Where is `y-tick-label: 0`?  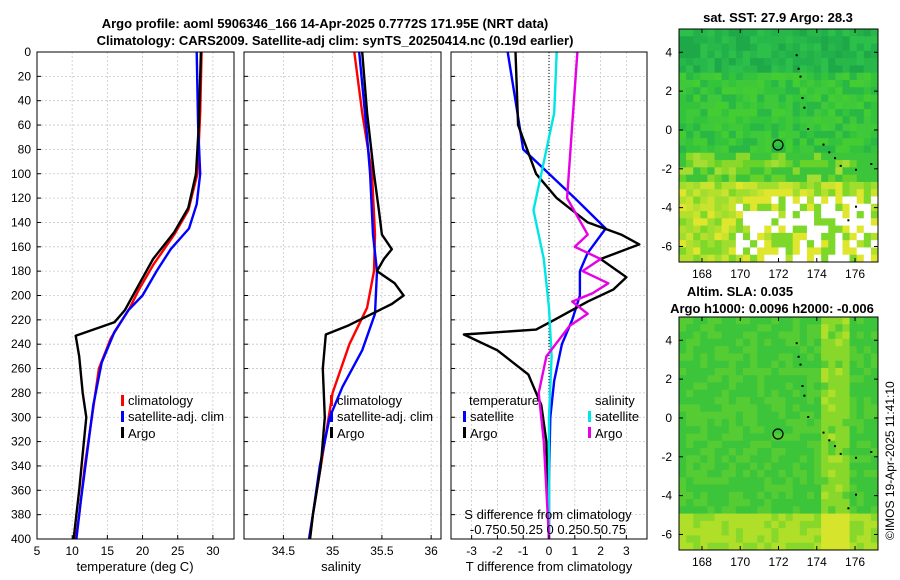
y-tick-label: 0 is located at coordinates (668, 418).